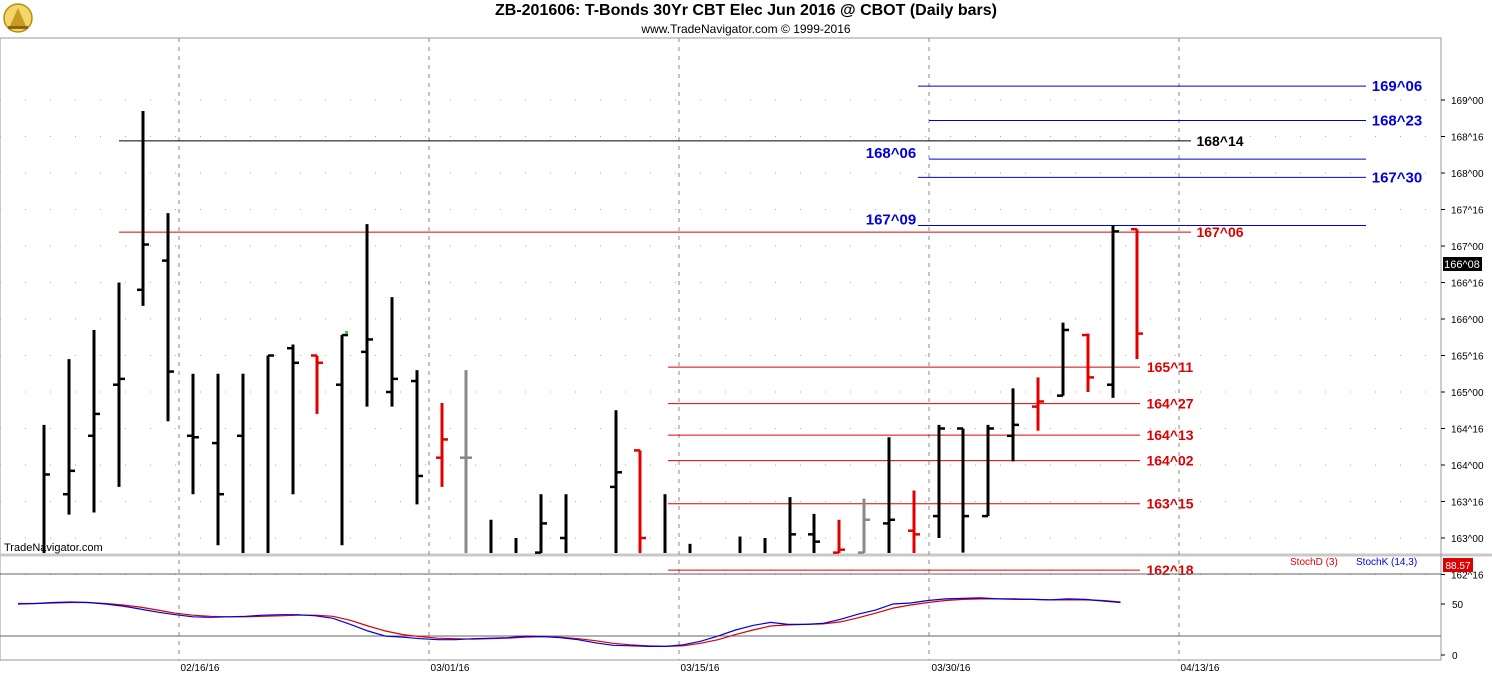  I want to click on level-label: 164^27, so click(1169, 404).